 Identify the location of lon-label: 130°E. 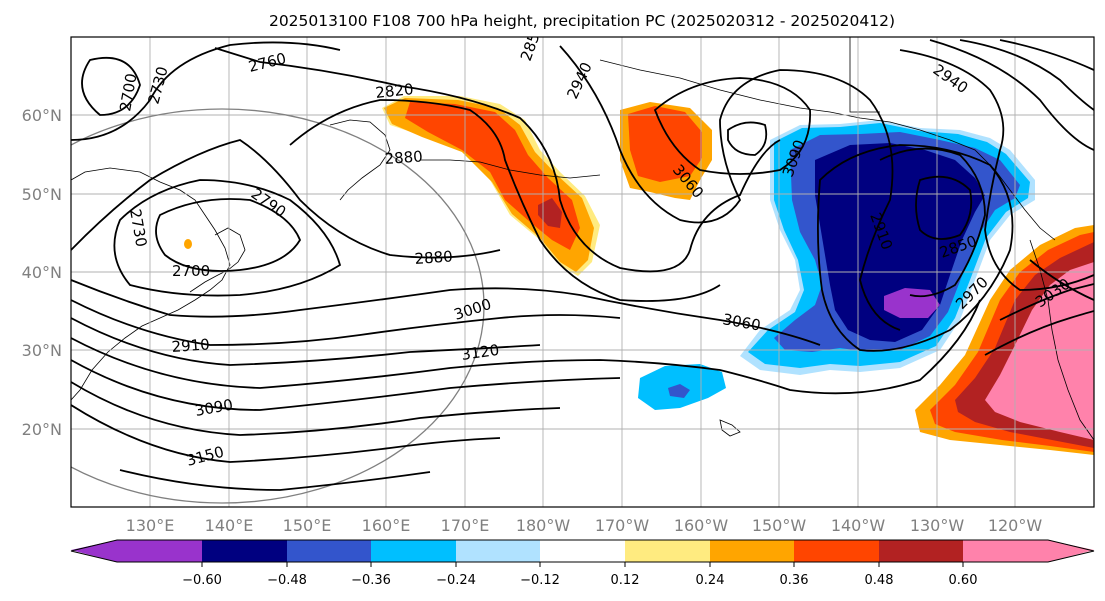
(150, 525).